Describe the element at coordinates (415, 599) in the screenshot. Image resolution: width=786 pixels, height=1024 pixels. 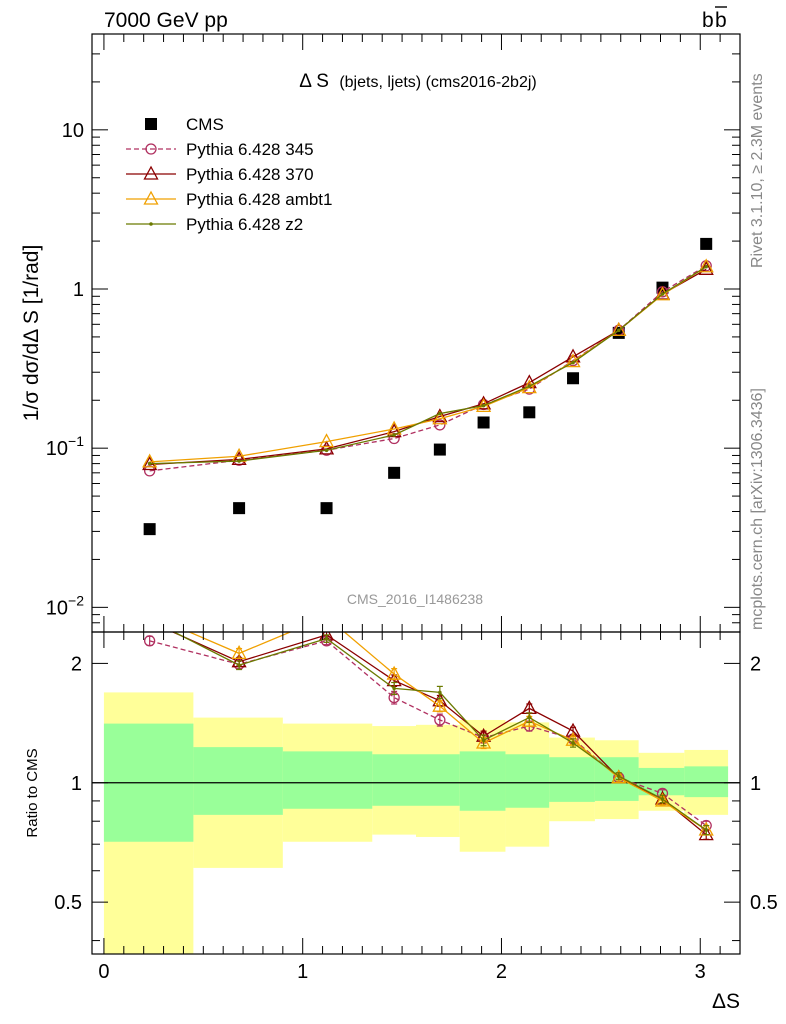
I see `watermark: CMS_2016_I1486238` at that location.